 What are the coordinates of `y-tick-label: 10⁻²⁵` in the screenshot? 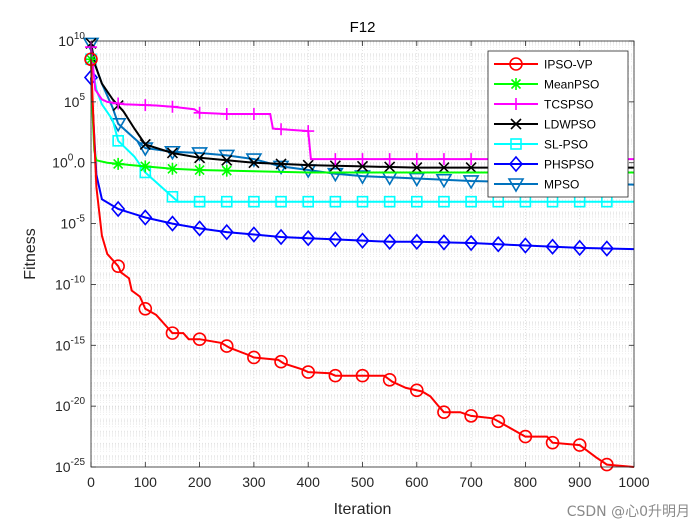 It's located at (70, 466).